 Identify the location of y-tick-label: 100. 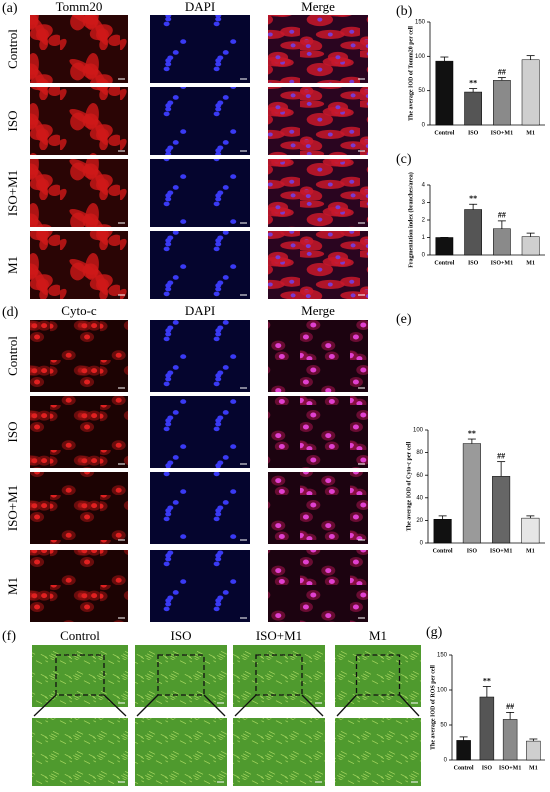
(420, 57).